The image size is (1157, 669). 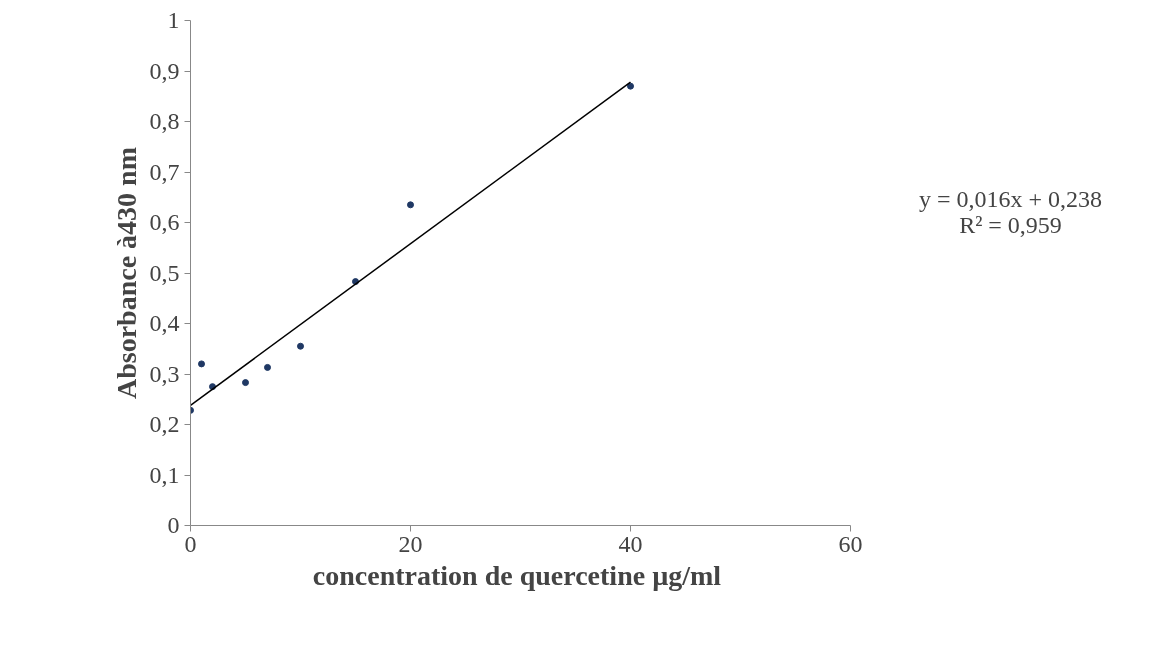 I want to click on y-tick-label: 0,5, so click(x=164, y=272).